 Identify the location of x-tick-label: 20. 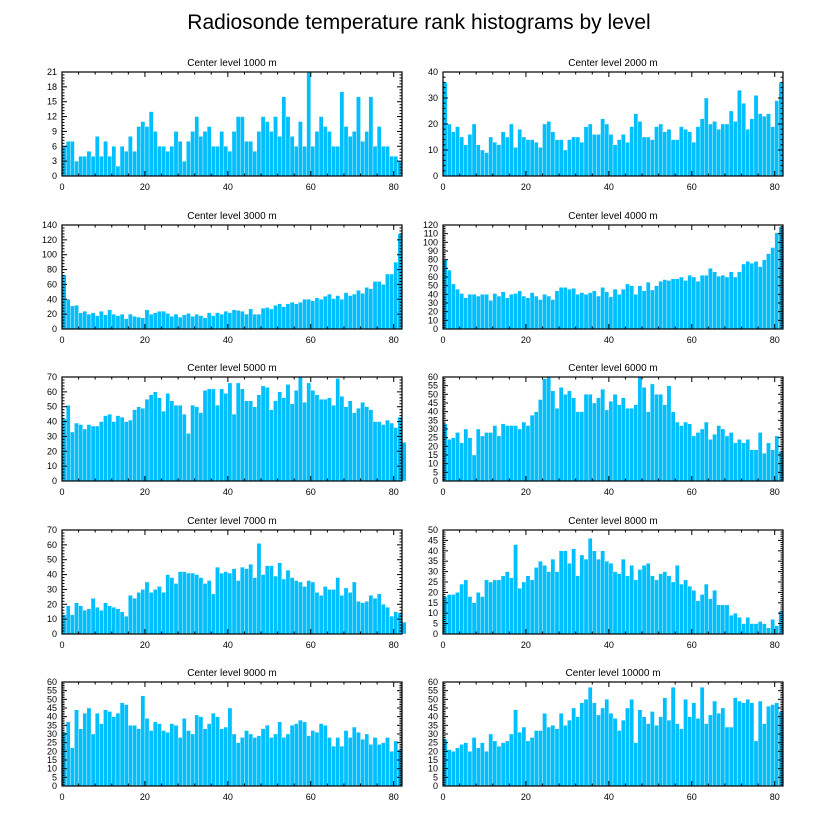
(145, 645).